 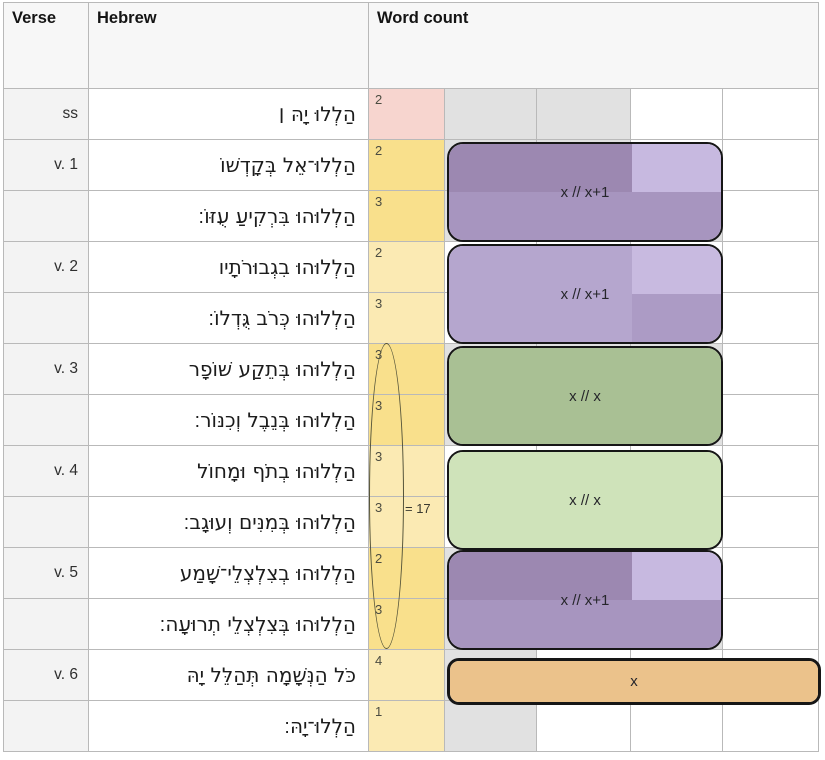 What do you see at coordinates (228, 369) in the screenshot?
I see `hebrew-text-cell: הַלְלוּהוּ בְּתֵקַע שׁוֹפָר` at bounding box center [228, 369].